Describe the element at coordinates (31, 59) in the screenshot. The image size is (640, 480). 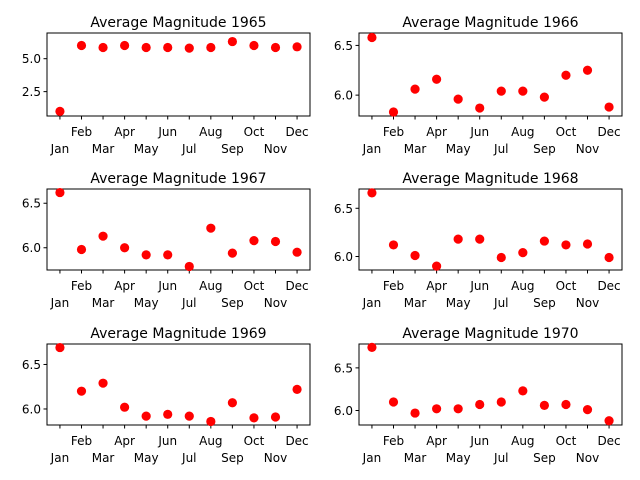
I see `y-tick-label: 5.0` at that location.